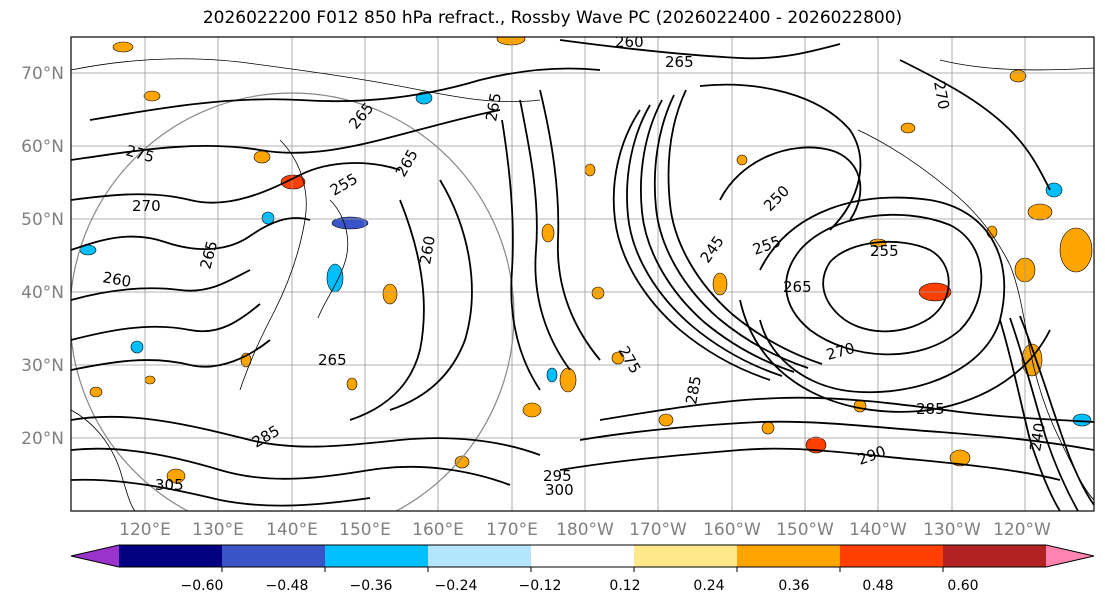 The width and height of the screenshot is (1105, 604). What do you see at coordinates (1037, 436) in the screenshot?
I see `contour-label: 240` at bounding box center [1037, 436].